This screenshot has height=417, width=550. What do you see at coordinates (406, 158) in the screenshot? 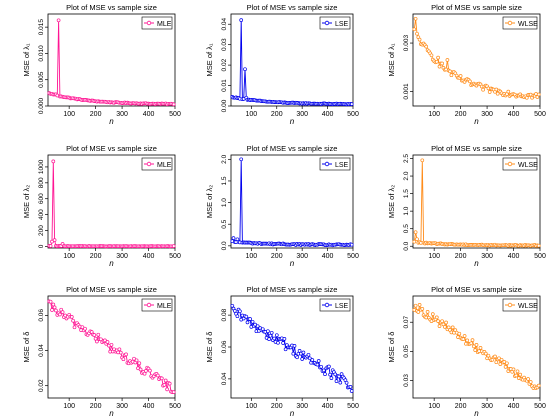
I see `y-tick-label: 2.5` at bounding box center [406, 158].